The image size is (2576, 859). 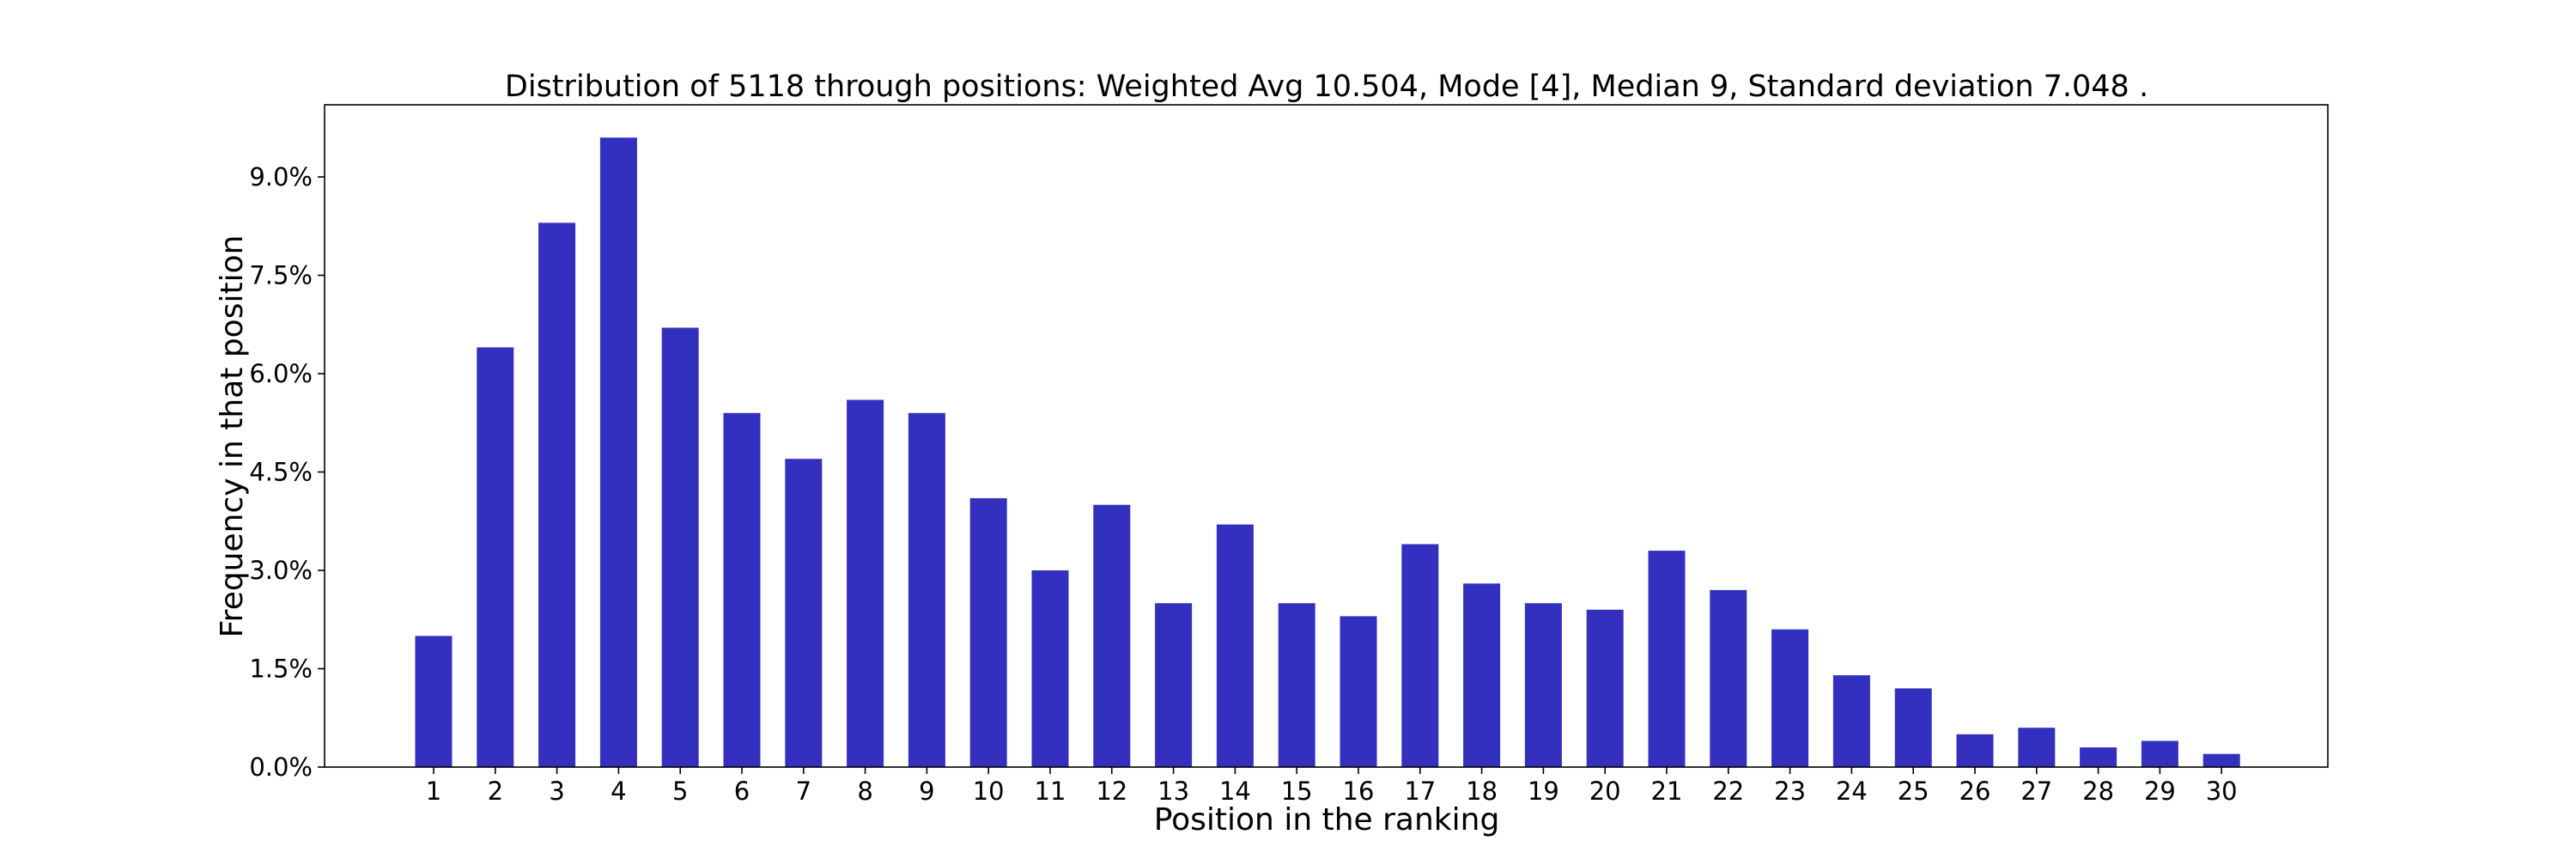 I want to click on x-tick-label: 8, so click(x=865, y=791).